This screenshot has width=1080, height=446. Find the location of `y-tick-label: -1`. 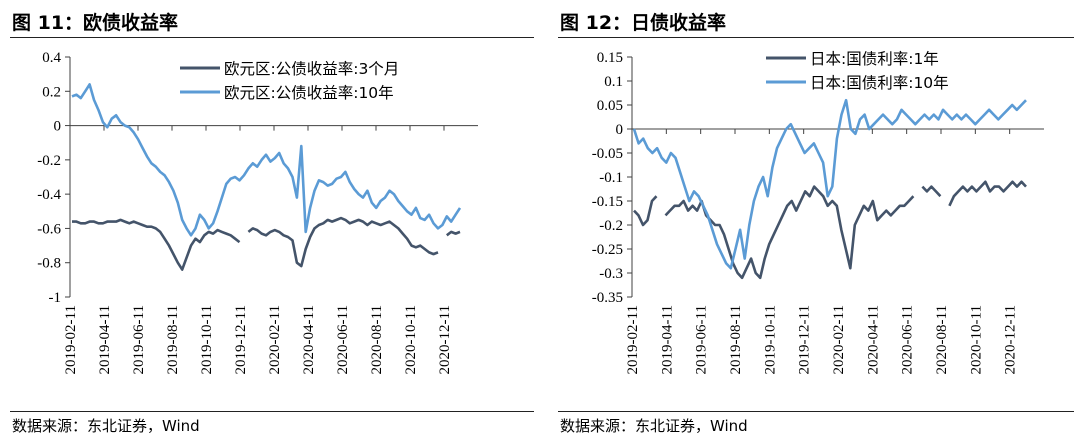

y-tick-label: -1 is located at coordinates (55, 298).